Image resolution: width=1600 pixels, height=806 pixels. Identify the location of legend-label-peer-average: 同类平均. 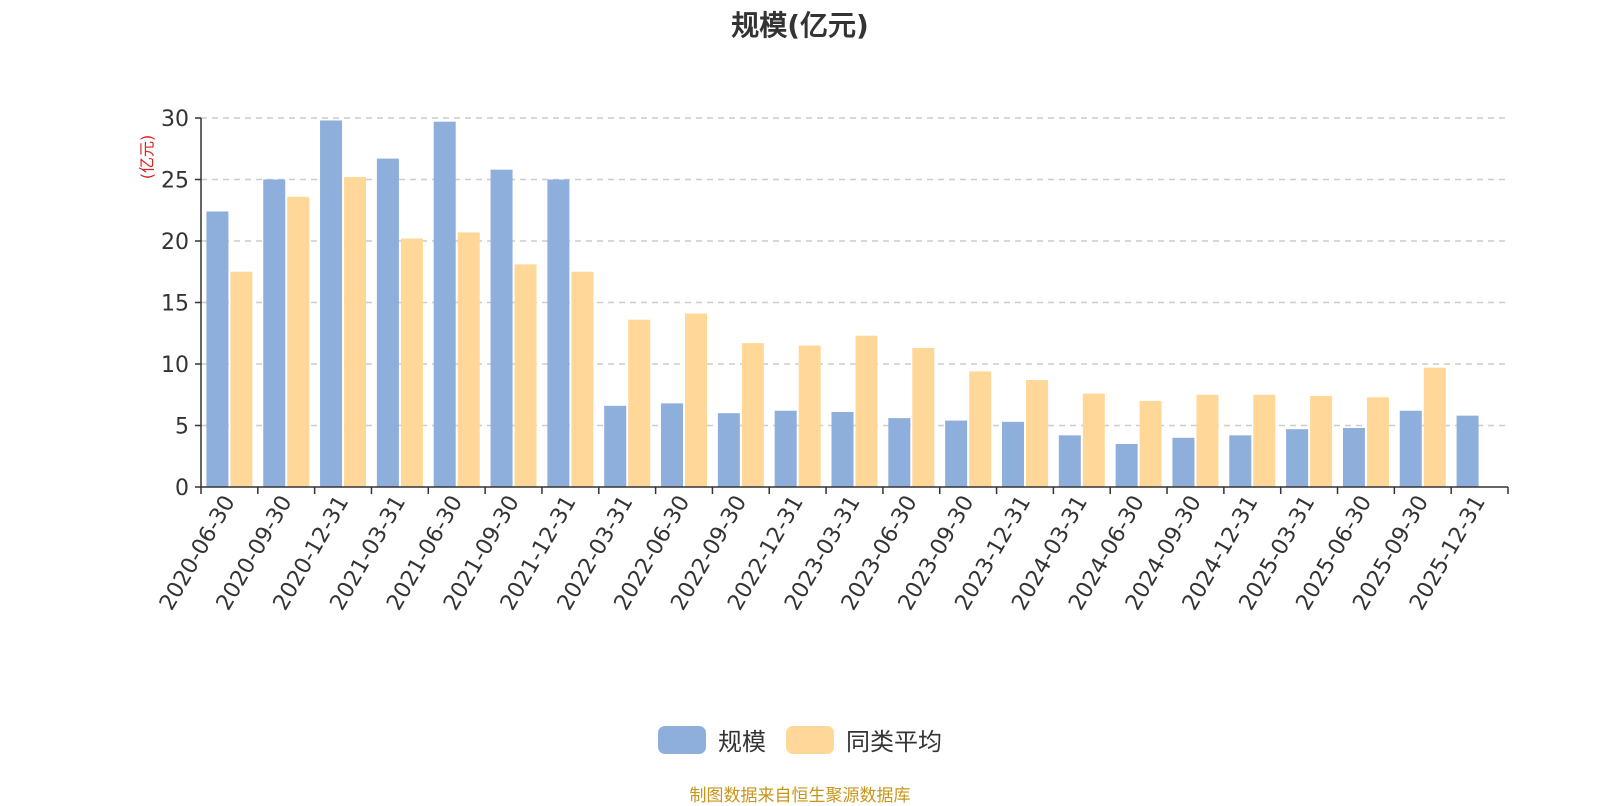
(894, 742).